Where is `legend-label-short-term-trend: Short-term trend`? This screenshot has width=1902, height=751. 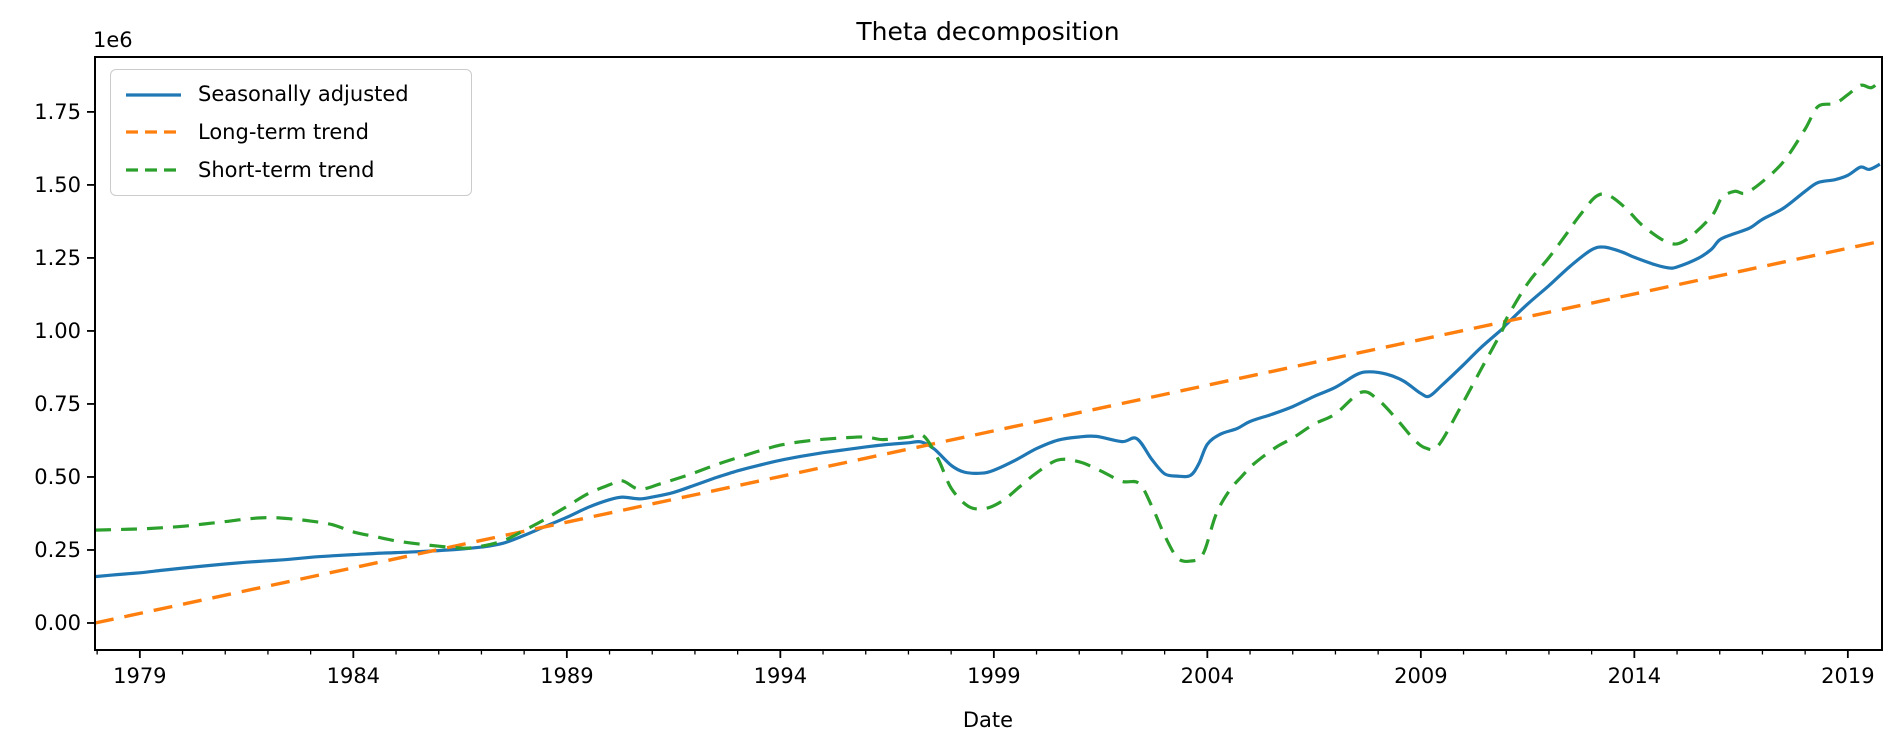
legend-label-short-term-trend: Short-term trend is located at coordinates (286, 169).